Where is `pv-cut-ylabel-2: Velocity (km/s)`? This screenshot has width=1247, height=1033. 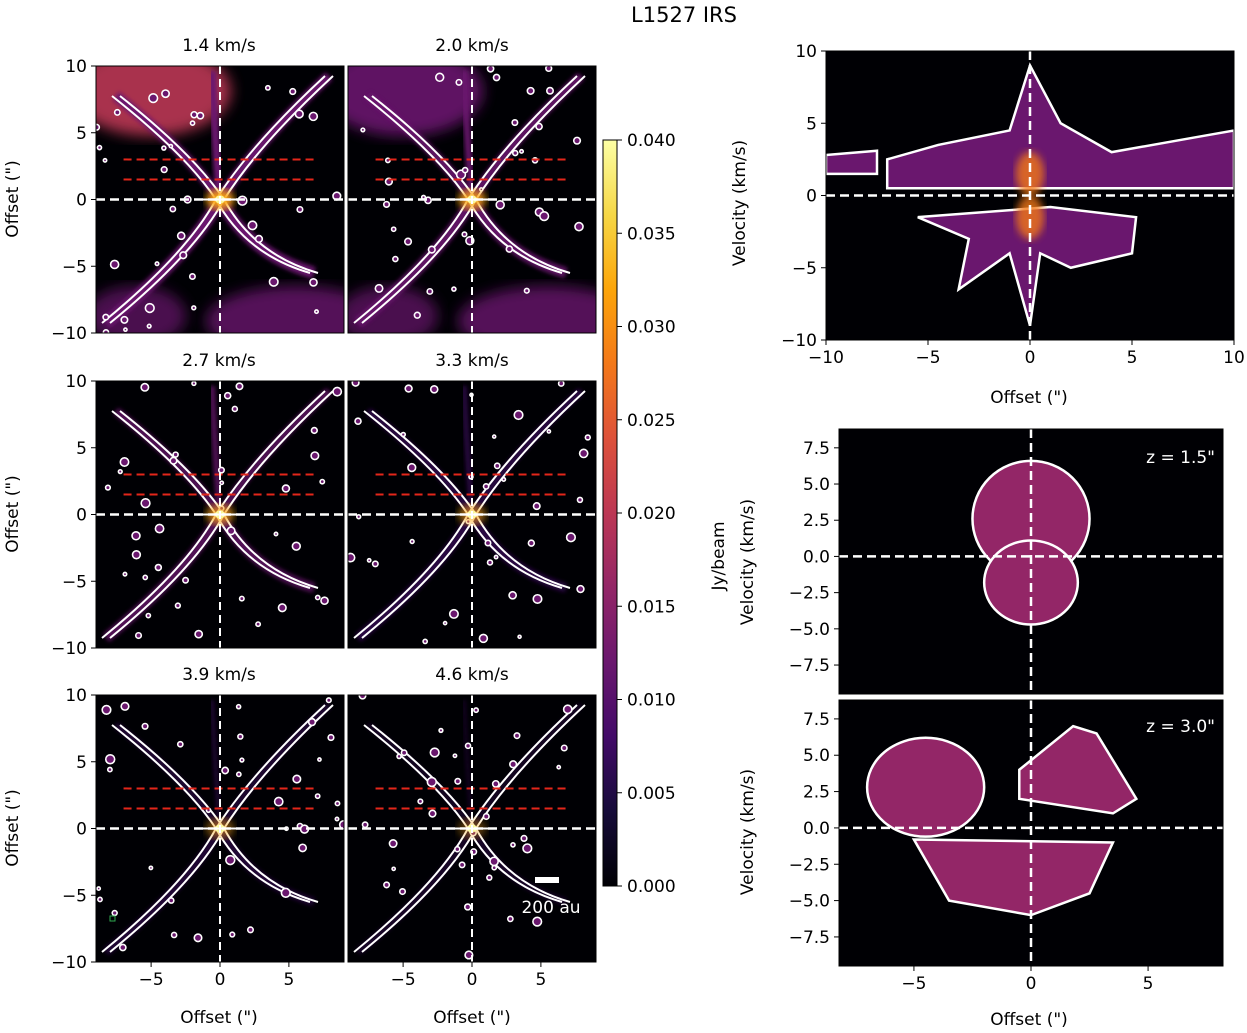
pv-cut-ylabel-2: Velocity (km/s) is located at coordinates (748, 832).